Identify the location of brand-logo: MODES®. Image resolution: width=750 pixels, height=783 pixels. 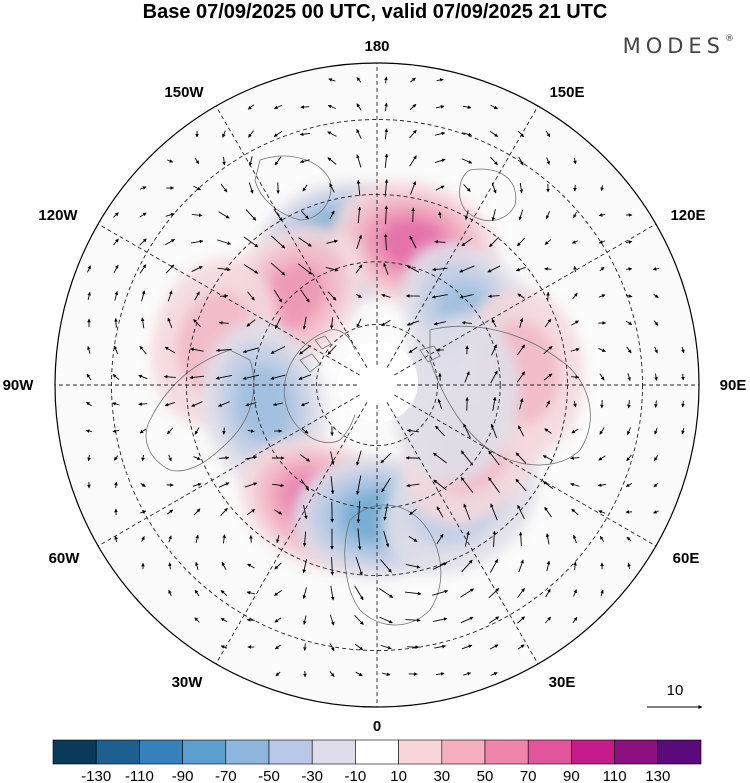
(678, 46).